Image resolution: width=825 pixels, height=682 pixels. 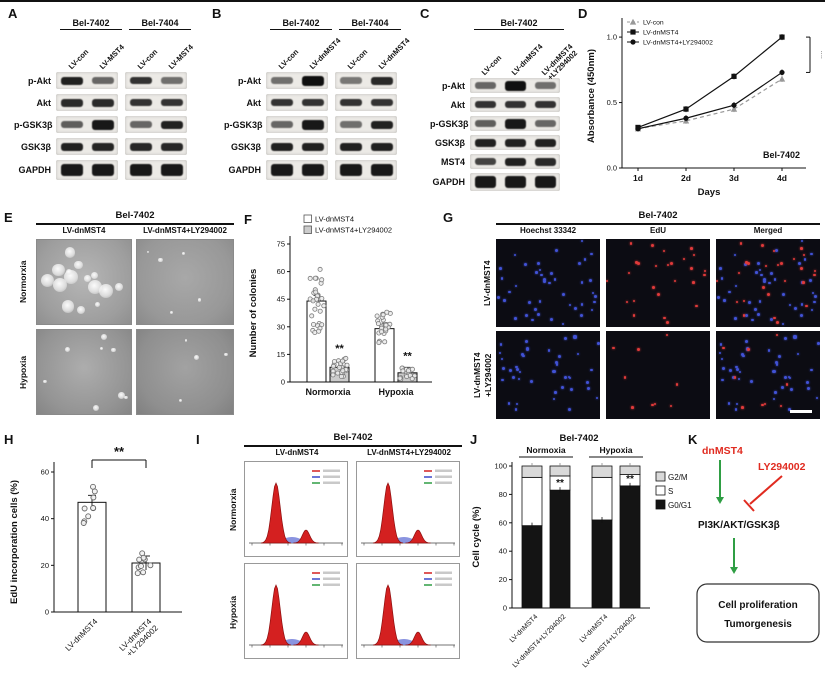 What do you see at coordinates (198, 439) in the screenshot?
I see `panel-i-label: I` at bounding box center [198, 439].